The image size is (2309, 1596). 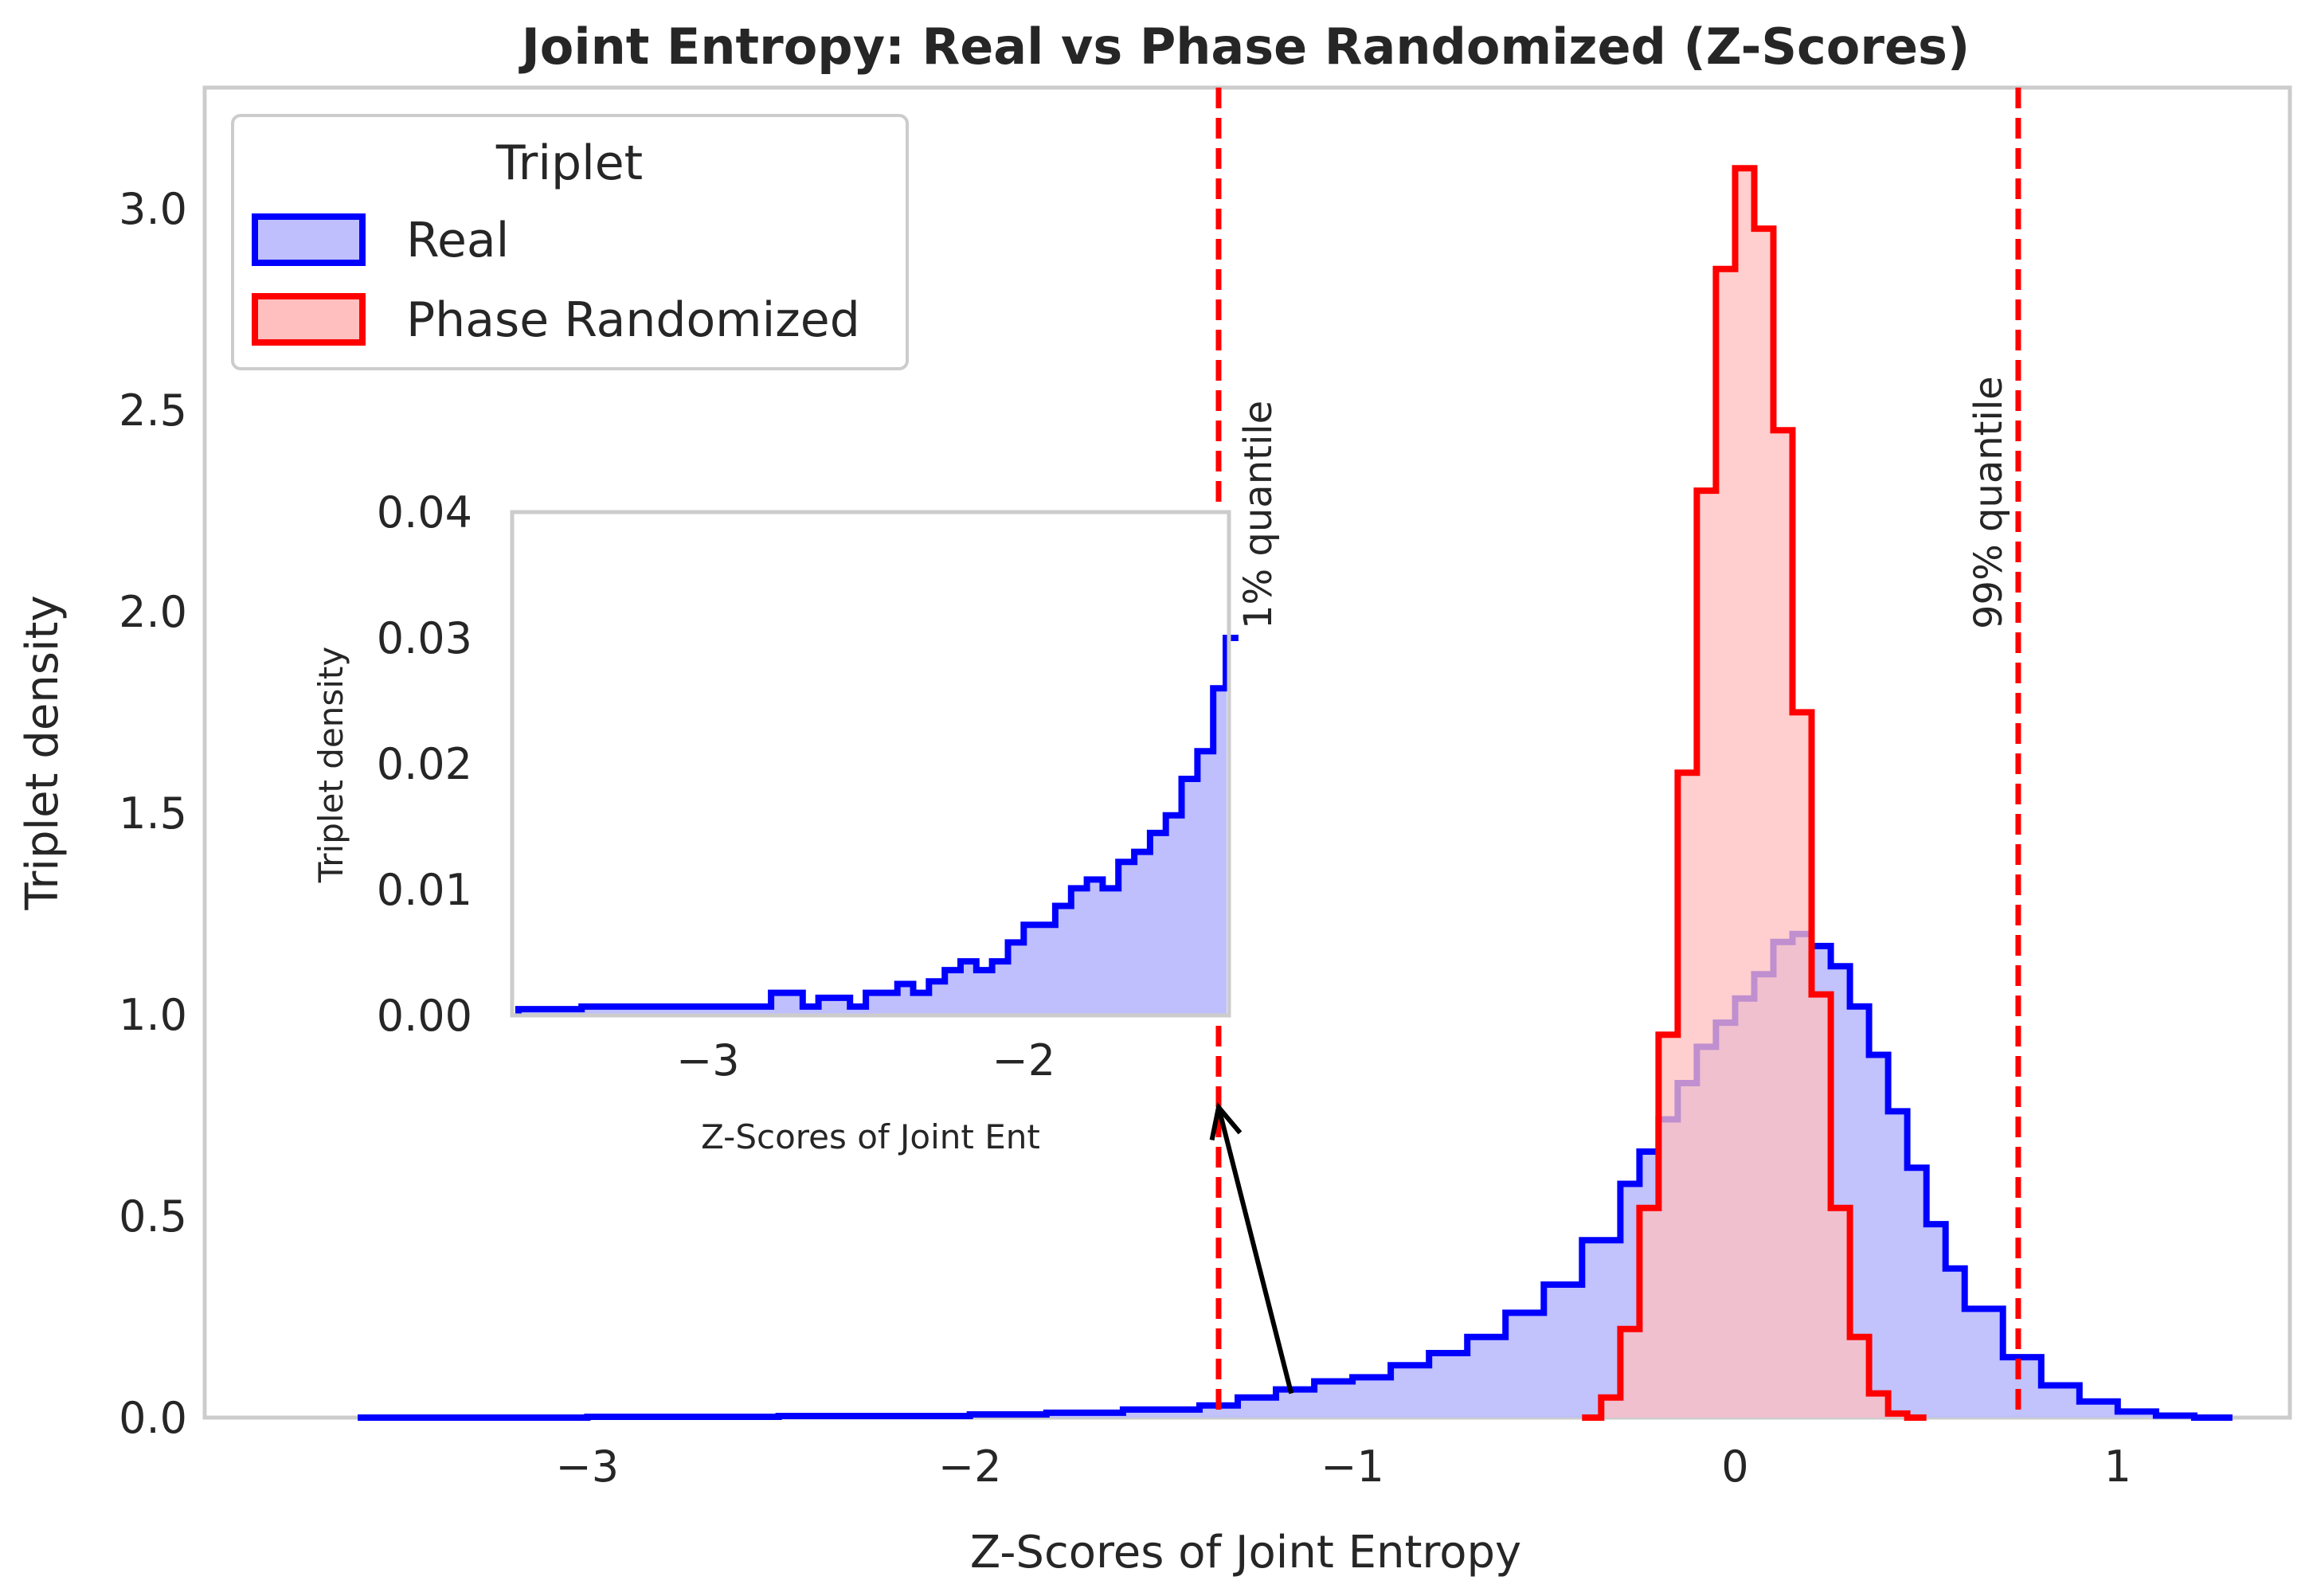 I want to click on series-line-phase-randomized, so click(x=1754, y=793).